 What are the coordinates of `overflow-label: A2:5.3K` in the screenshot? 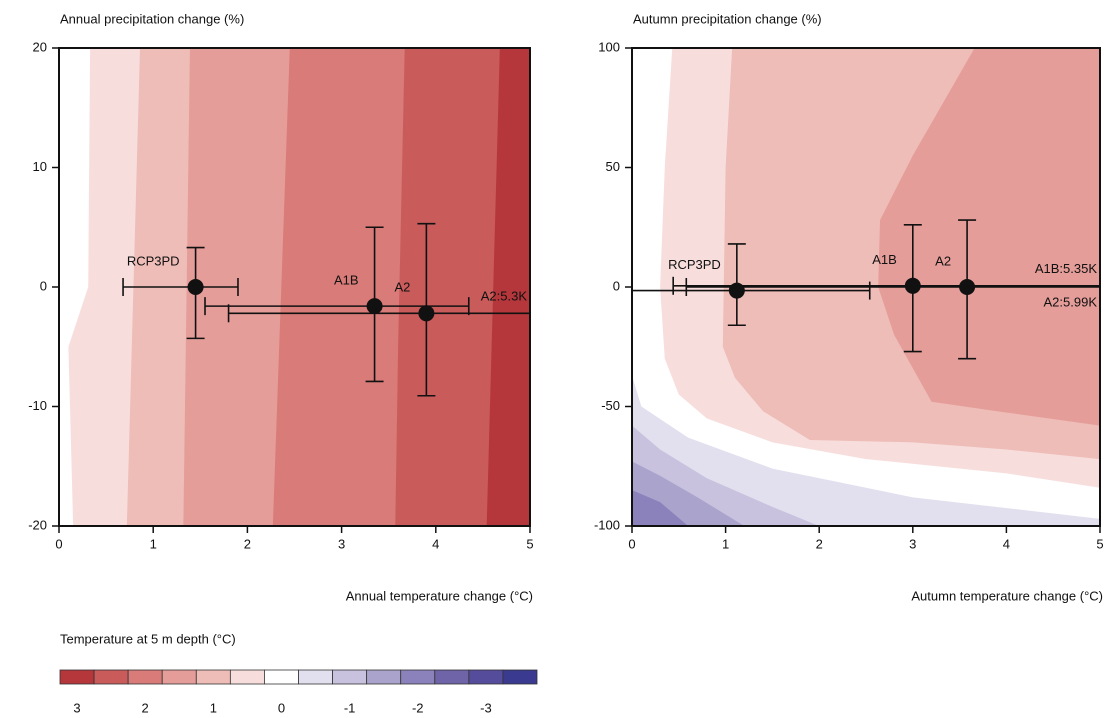 It's located at (504, 296).